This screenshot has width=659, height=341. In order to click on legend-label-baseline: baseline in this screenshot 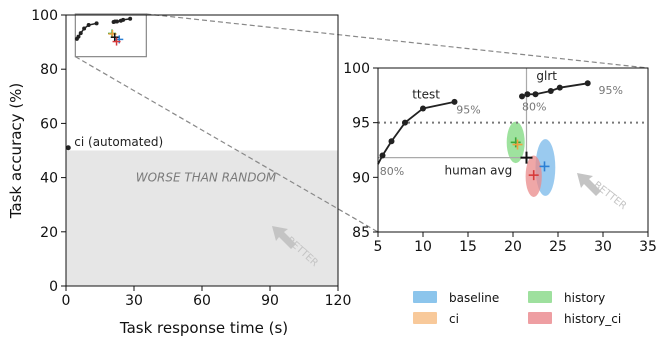, I will do `click(474, 298)`.